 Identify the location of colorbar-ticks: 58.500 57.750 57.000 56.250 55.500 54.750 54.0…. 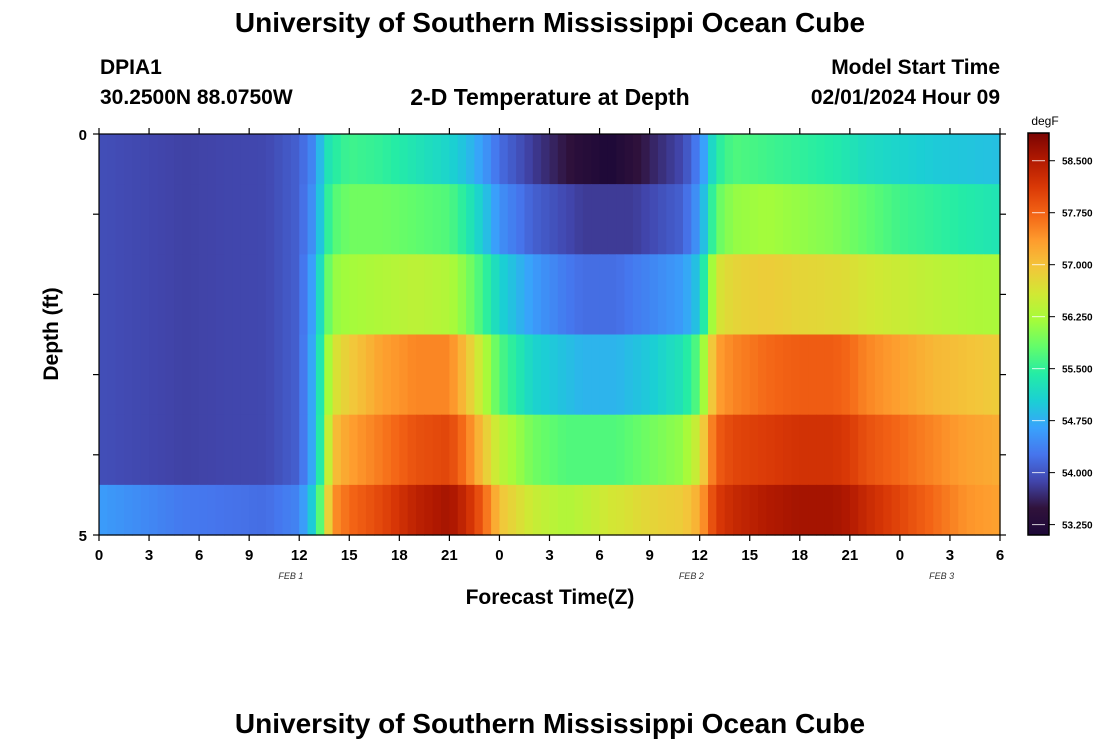
(1062, 344).